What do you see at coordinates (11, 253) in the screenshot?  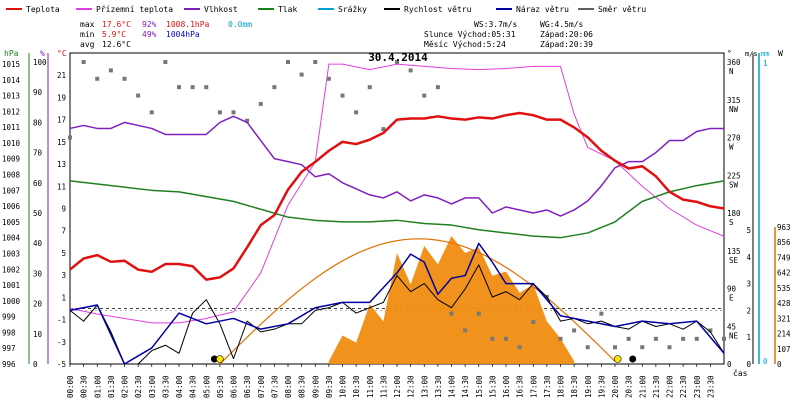 I see `tick-label-hpa: 1003` at bounding box center [11, 253].